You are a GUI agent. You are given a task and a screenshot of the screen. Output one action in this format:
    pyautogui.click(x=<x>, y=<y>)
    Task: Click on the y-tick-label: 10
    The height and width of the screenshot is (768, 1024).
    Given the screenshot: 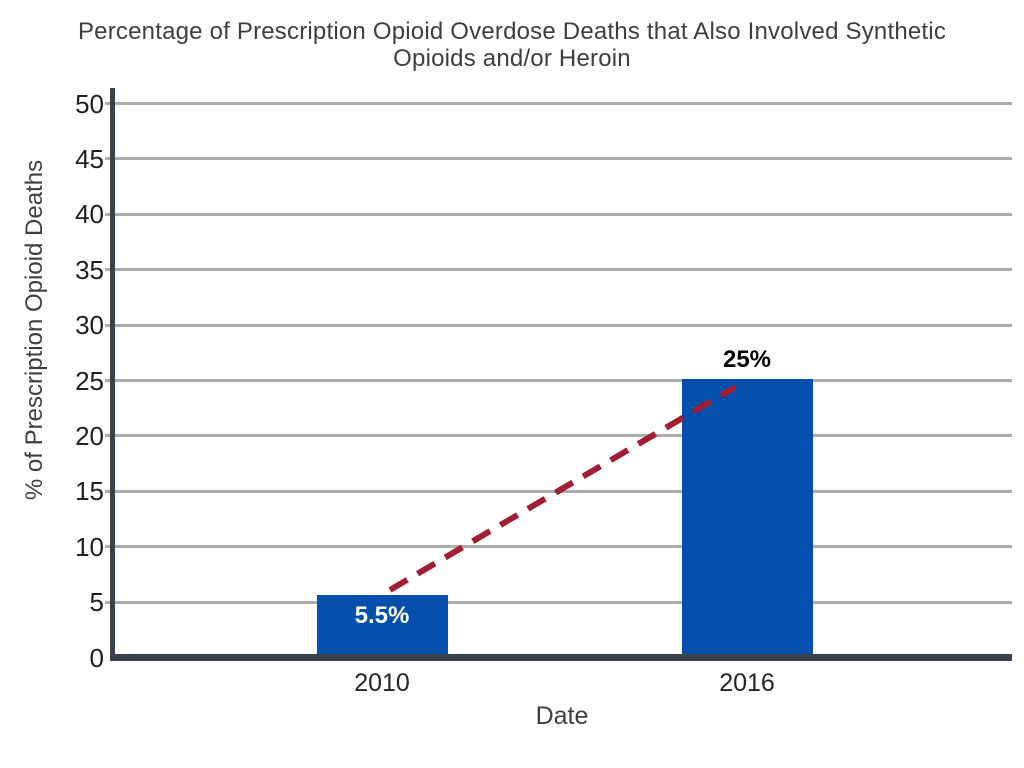 What is the action you would take?
    pyautogui.click(x=89, y=546)
    